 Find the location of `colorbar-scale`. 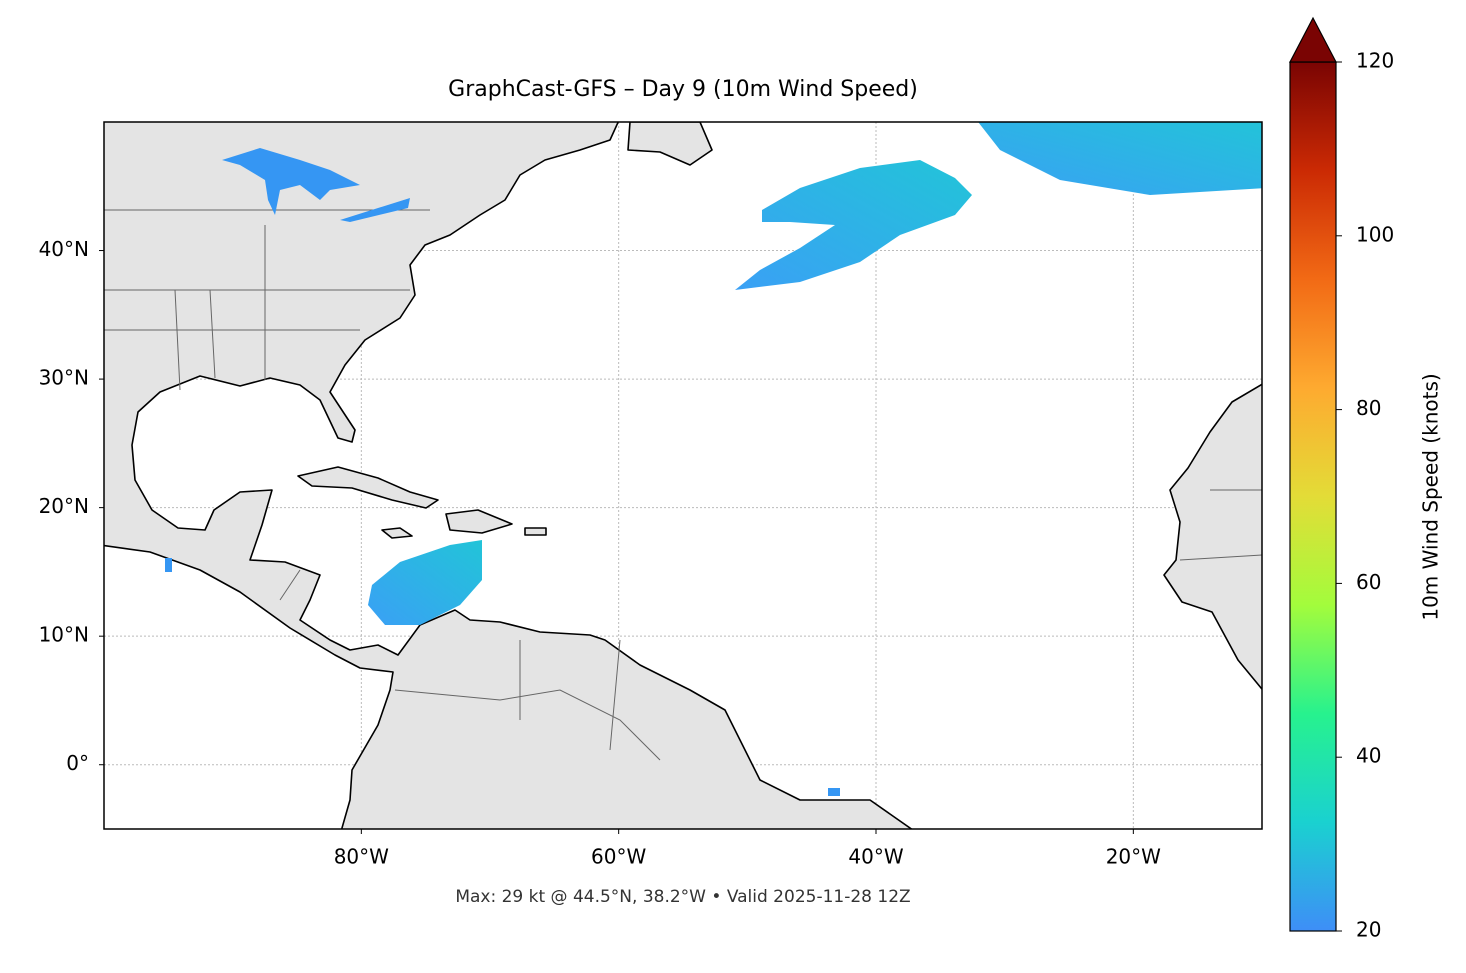

colorbar-scale is located at coordinates (1313, 496).